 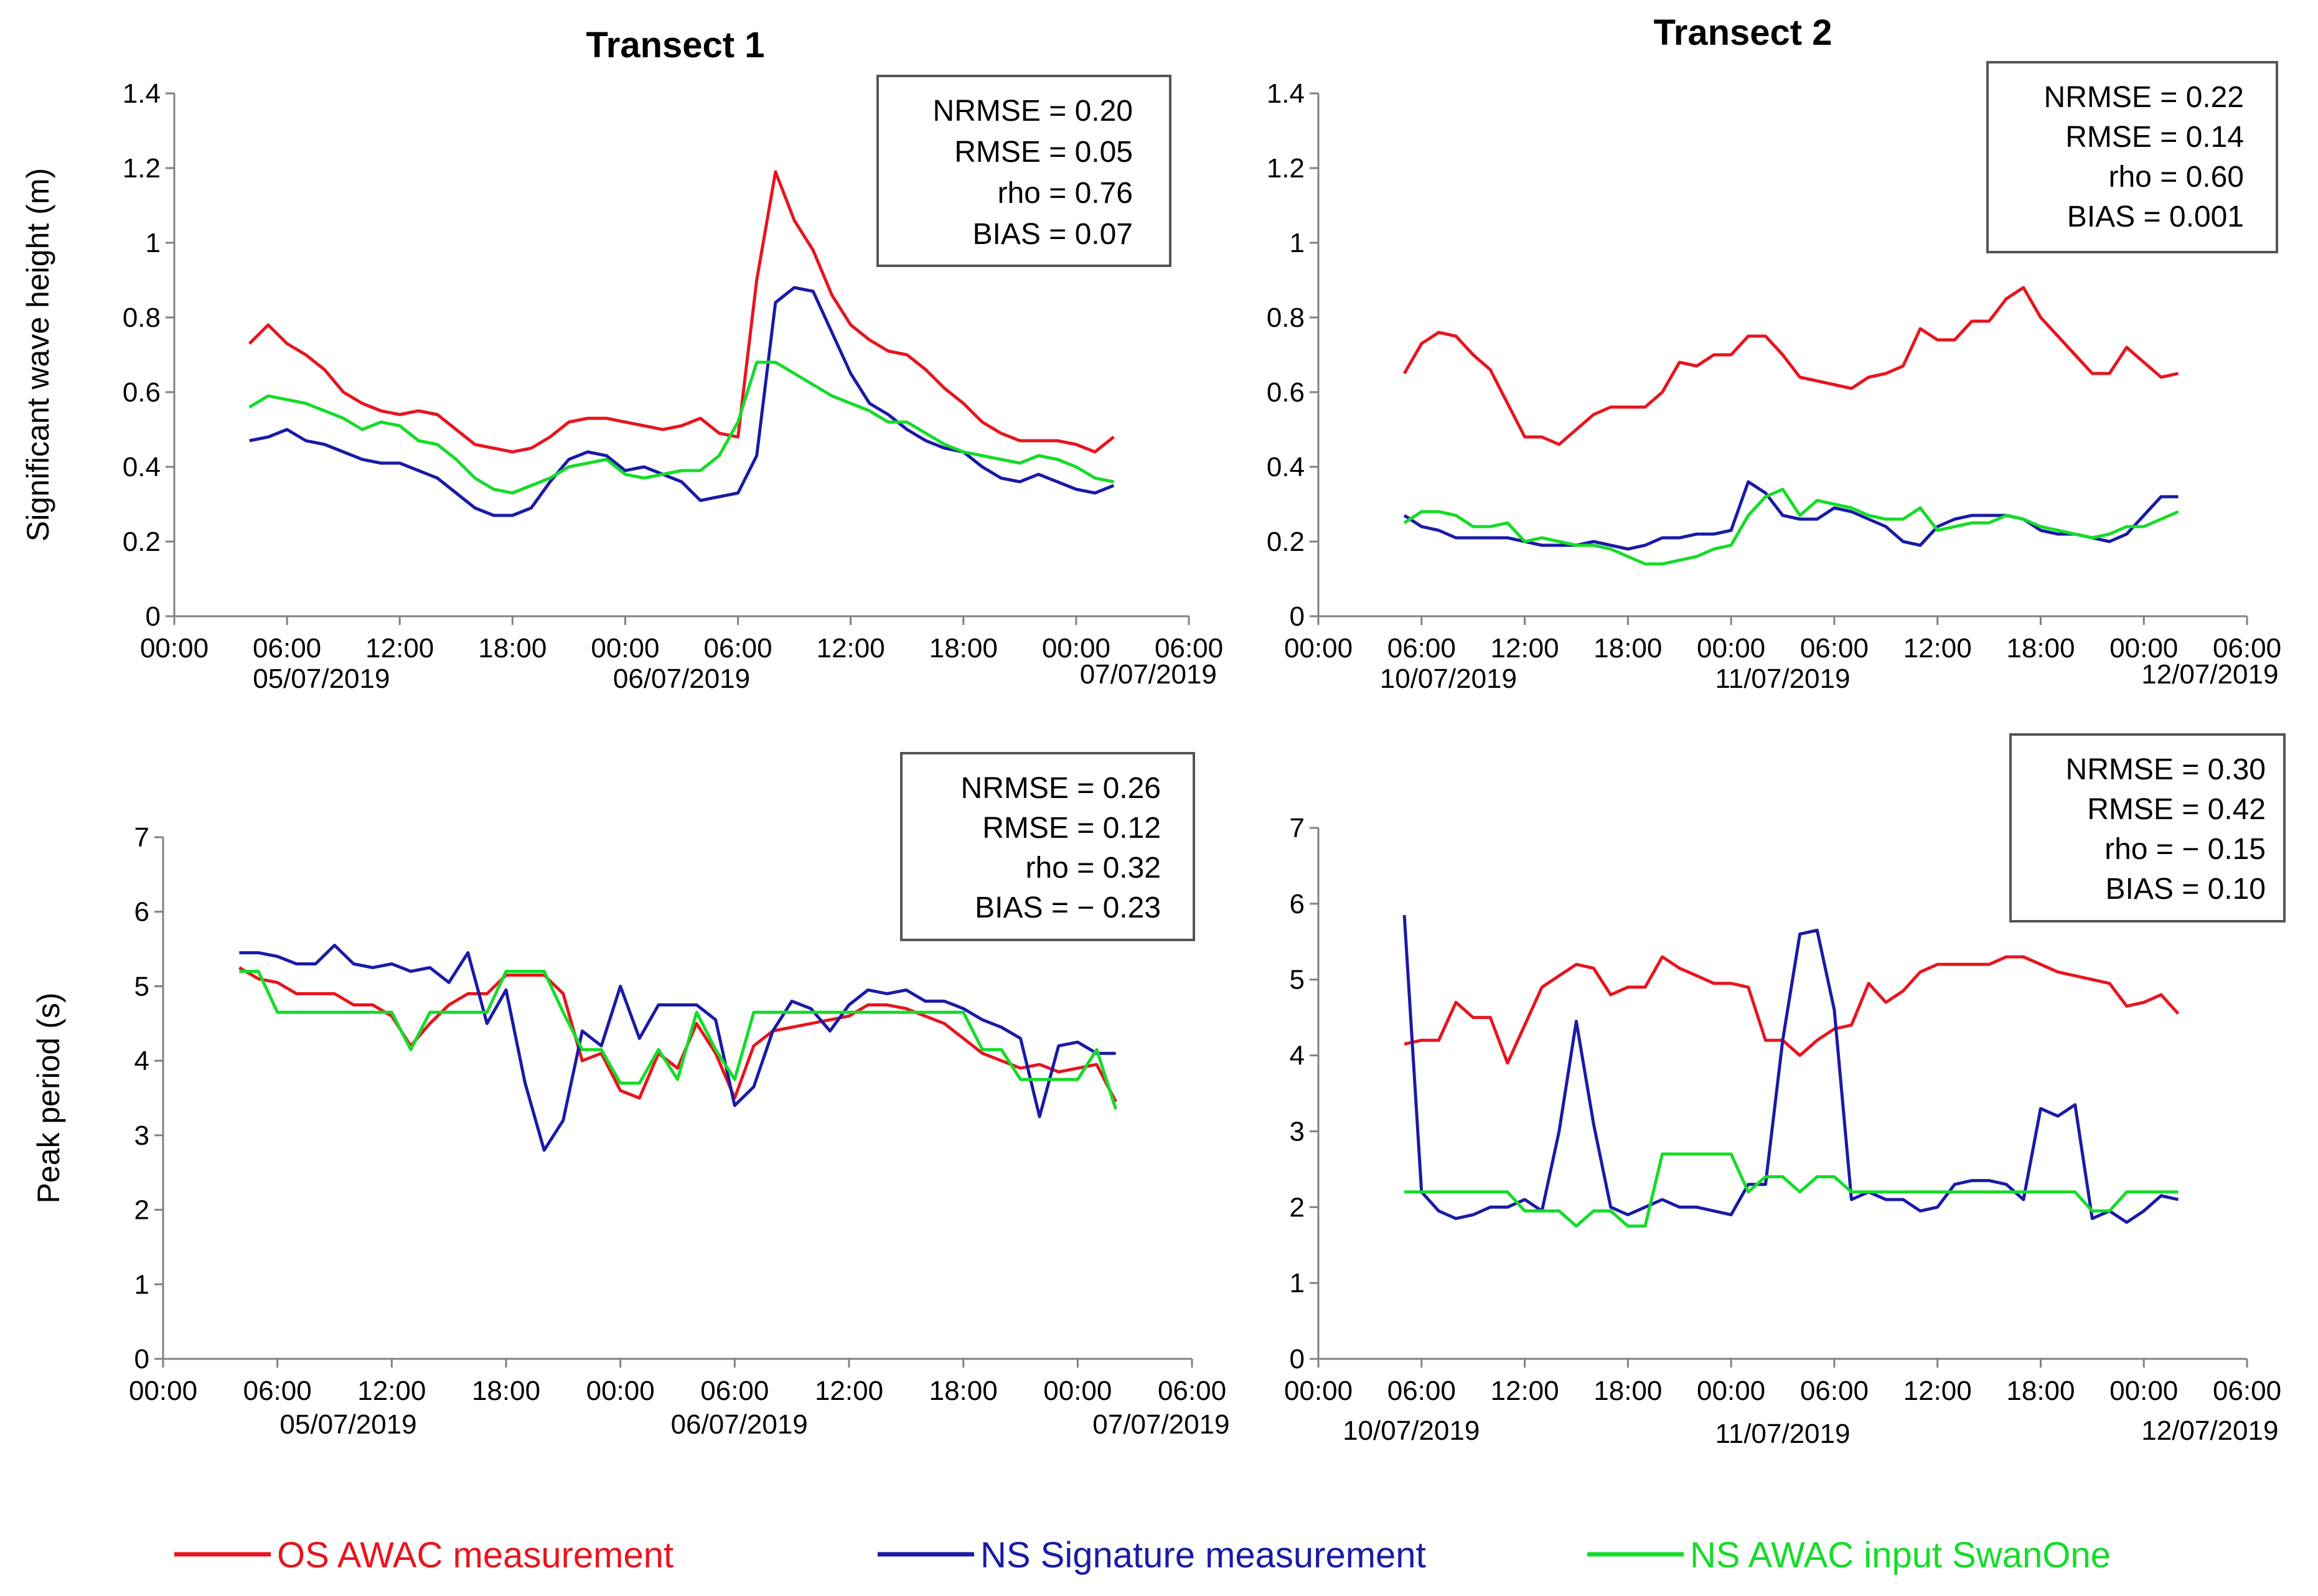 I want to click on title-transect-2: Transect 2, so click(x=1743, y=32).